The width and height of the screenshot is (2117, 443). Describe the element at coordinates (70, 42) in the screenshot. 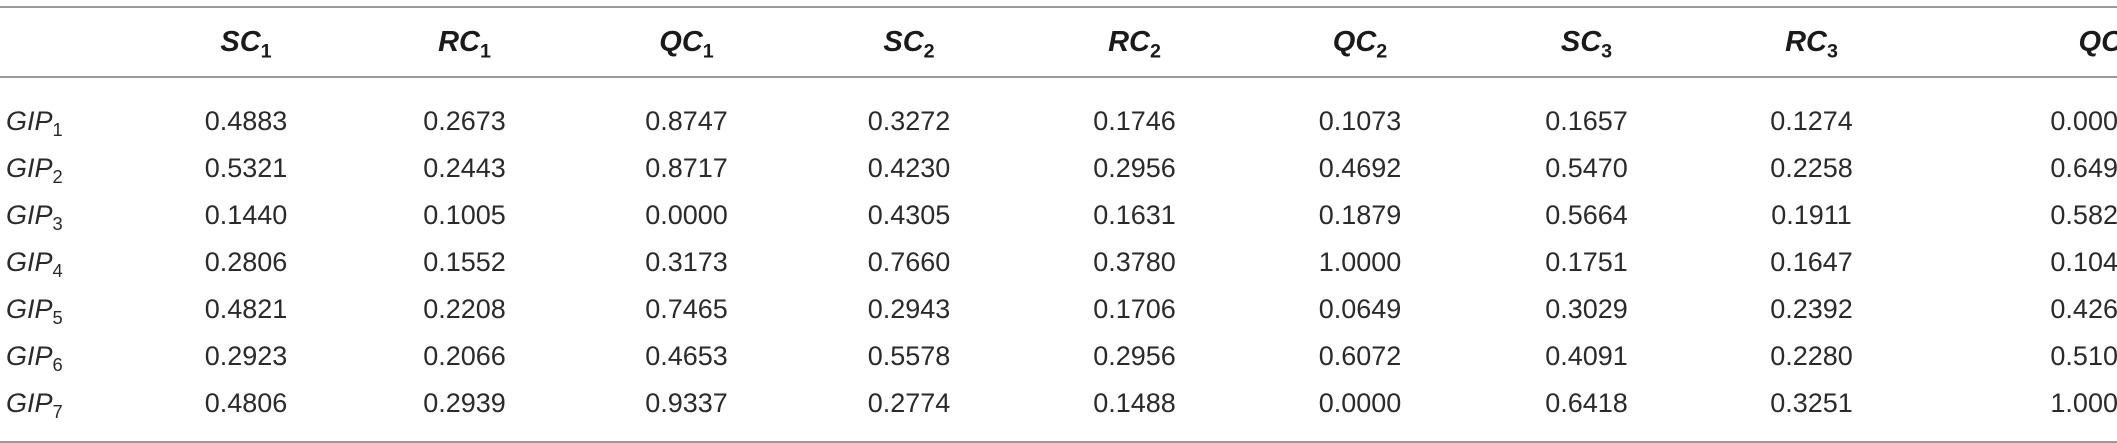

I see `header-corner-cell` at that location.